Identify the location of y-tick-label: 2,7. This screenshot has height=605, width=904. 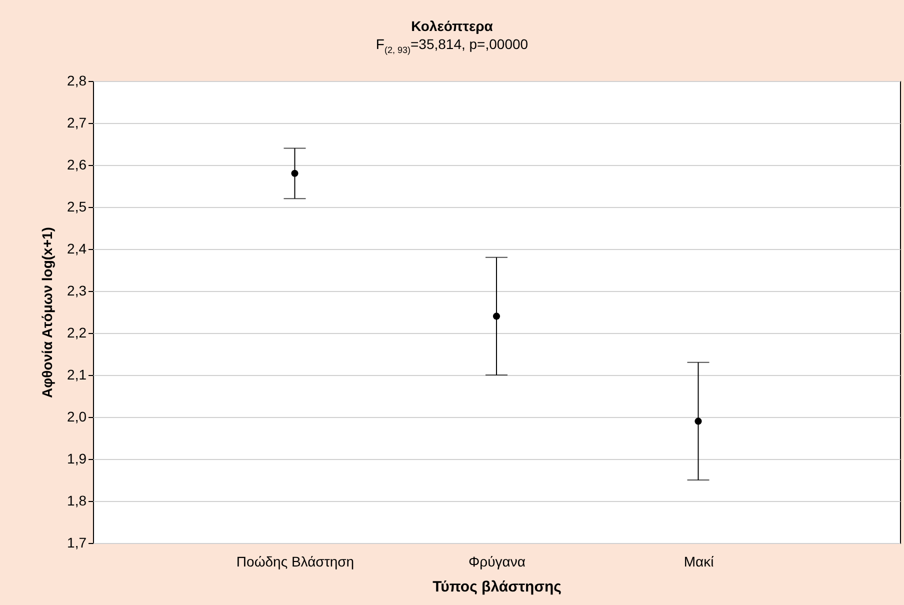
(77, 122).